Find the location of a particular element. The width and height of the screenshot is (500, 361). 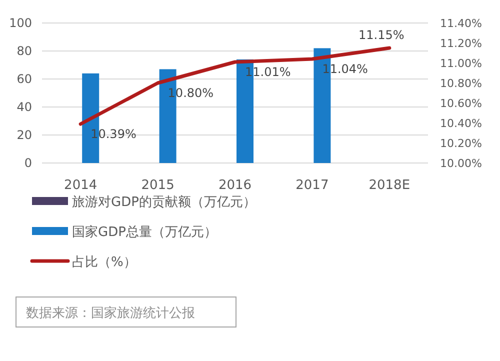

data-label: 11.15% is located at coordinates (381, 35).